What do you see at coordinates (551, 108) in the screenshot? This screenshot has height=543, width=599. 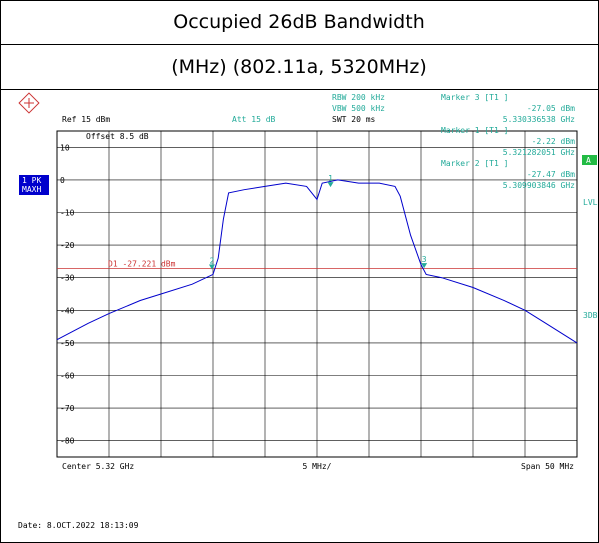 I see `marker-level: -27.05 dBm` at bounding box center [551, 108].